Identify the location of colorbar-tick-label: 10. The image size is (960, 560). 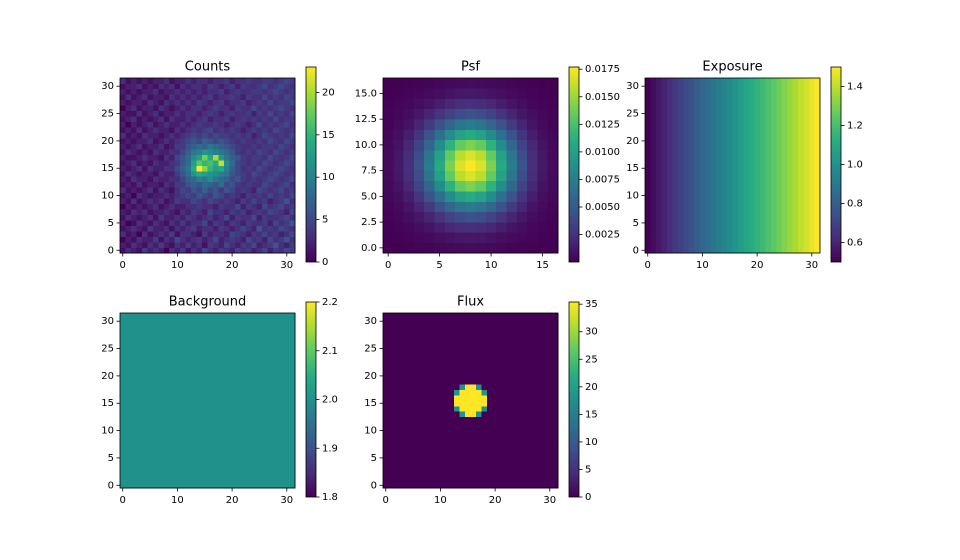
(591, 442).